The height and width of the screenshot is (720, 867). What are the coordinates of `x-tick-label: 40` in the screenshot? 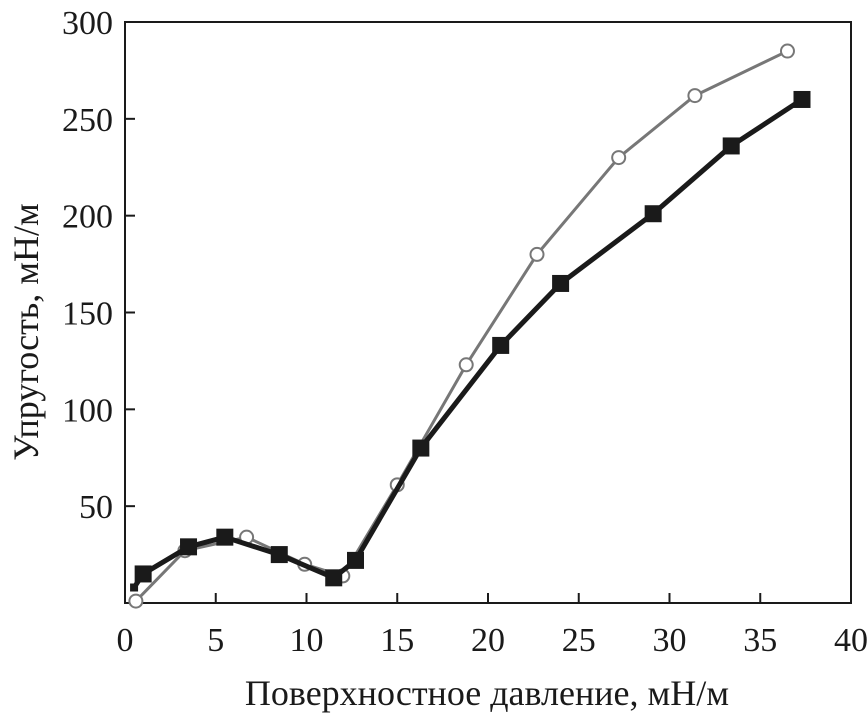 It's located at (850, 640).